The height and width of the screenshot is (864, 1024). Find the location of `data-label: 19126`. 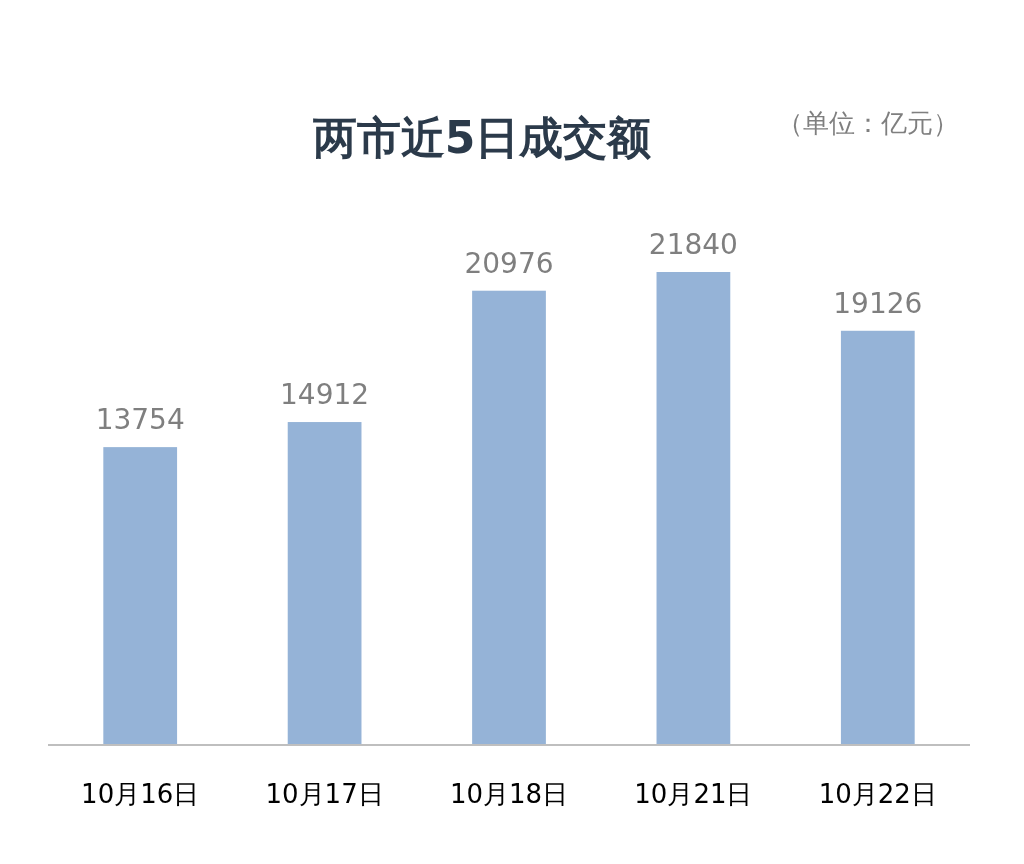

data-label: 19126 is located at coordinates (878, 303).